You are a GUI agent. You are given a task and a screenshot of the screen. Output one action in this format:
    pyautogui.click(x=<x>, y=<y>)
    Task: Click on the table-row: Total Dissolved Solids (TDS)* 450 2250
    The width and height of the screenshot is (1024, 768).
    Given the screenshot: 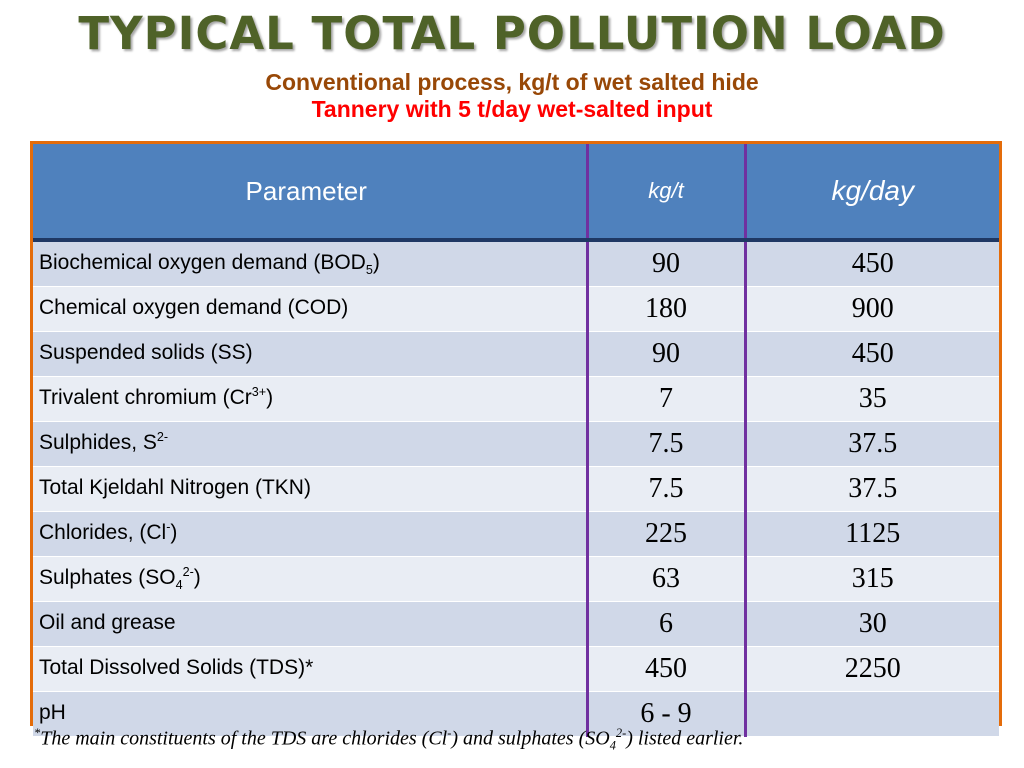 What is the action you would take?
    pyautogui.click(x=516, y=669)
    